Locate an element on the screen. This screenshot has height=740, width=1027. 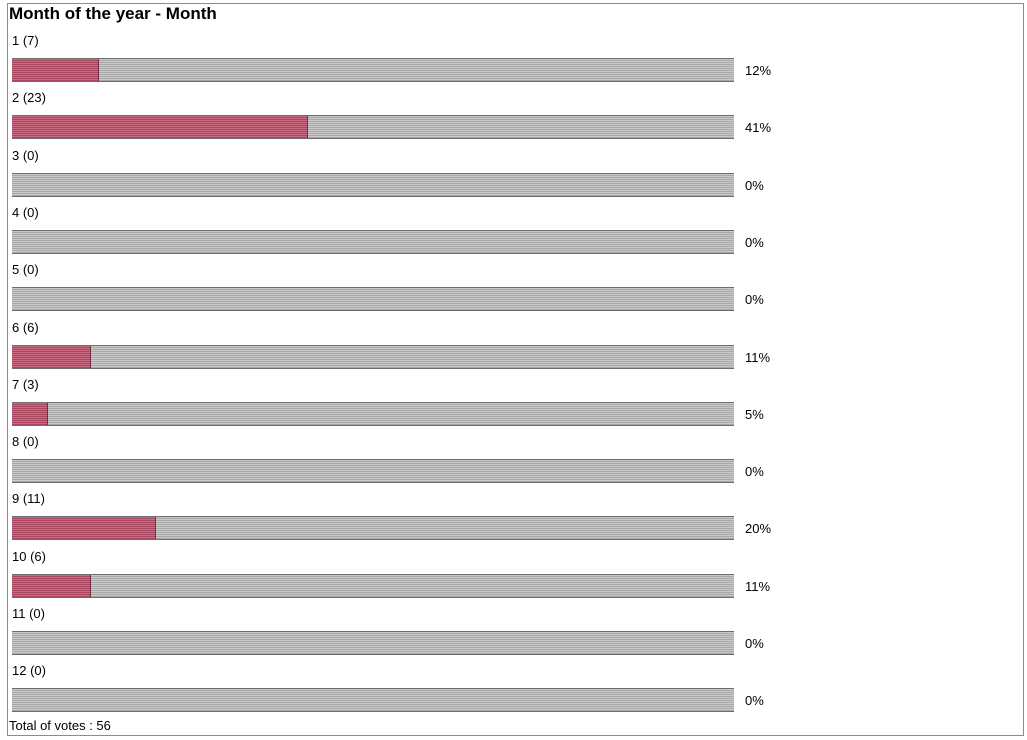
percentage-label: 12% is located at coordinates (758, 70).